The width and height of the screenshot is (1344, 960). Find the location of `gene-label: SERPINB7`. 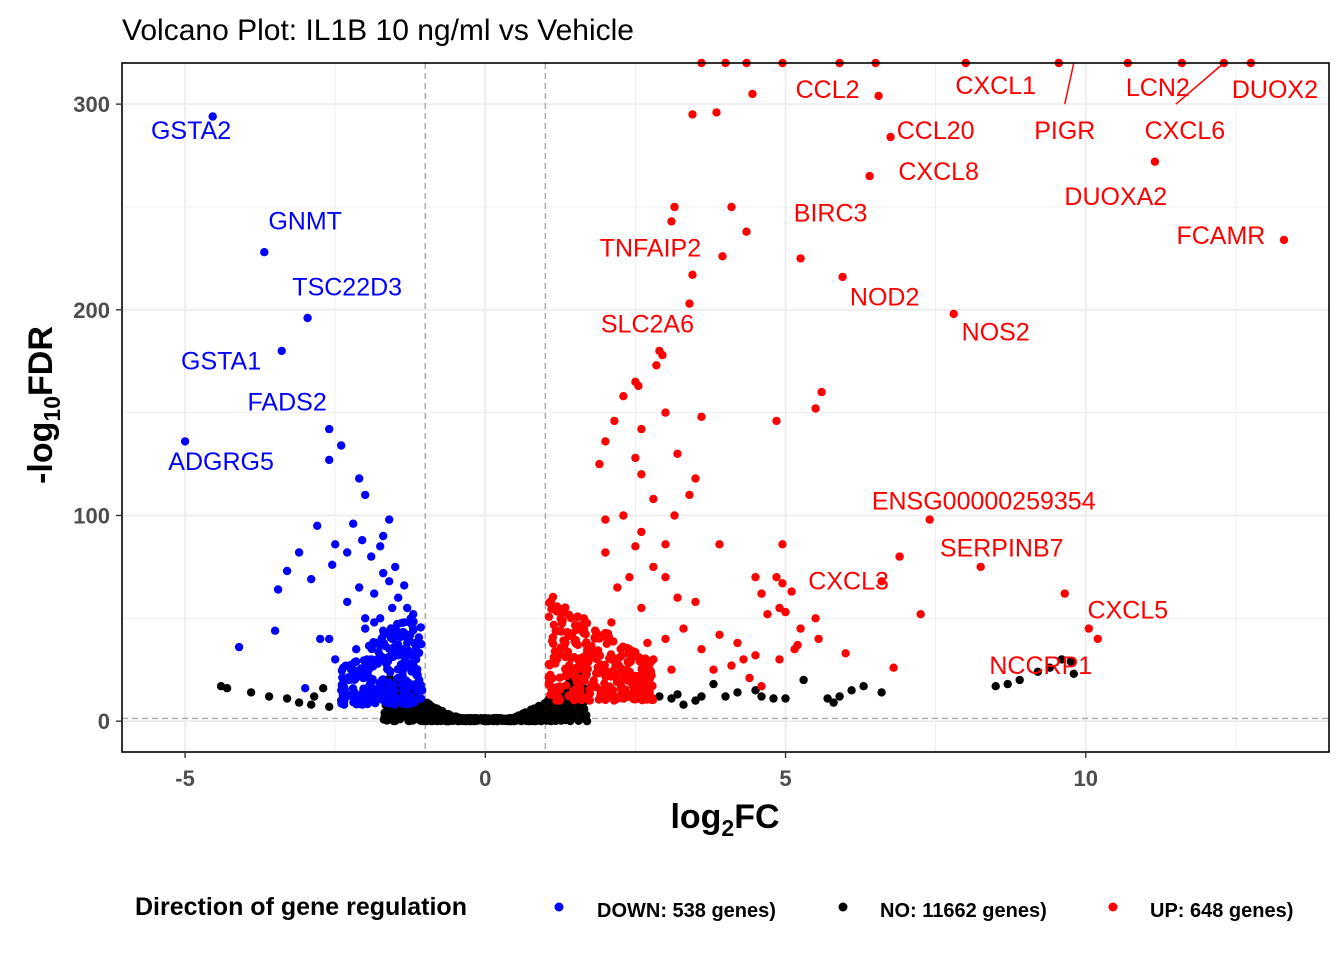

gene-label: SERPINB7 is located at coordinates (1002, 549).